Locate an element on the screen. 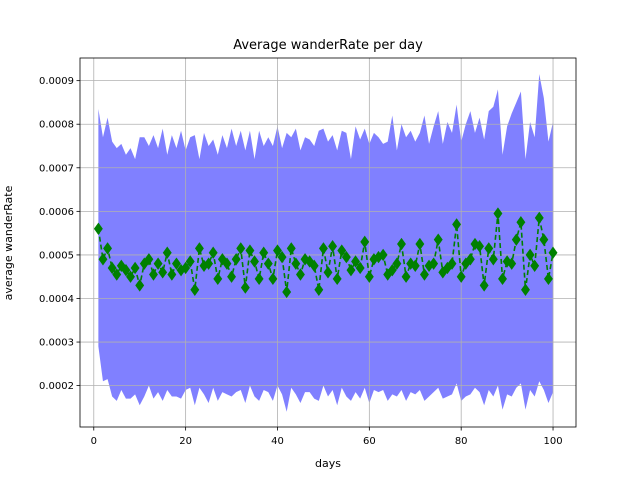 This screenshot has width=640, height=480. x-tick-label: 40 is located at coordinates (277, 441).